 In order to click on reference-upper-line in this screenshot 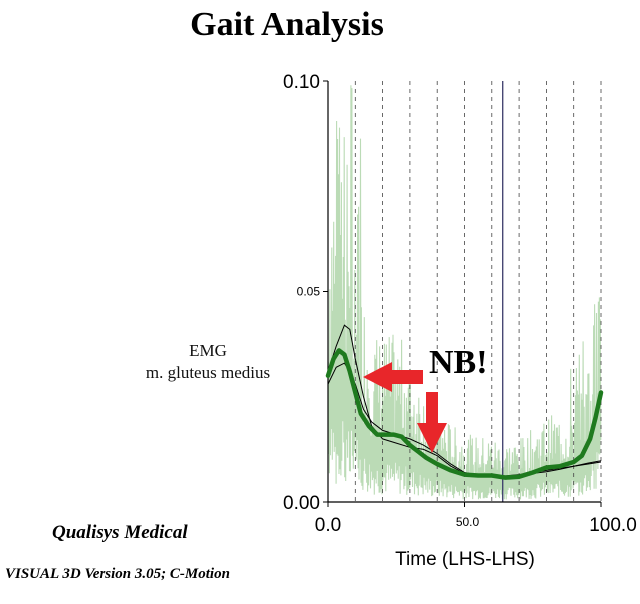, I will do `click(464, 400)`.